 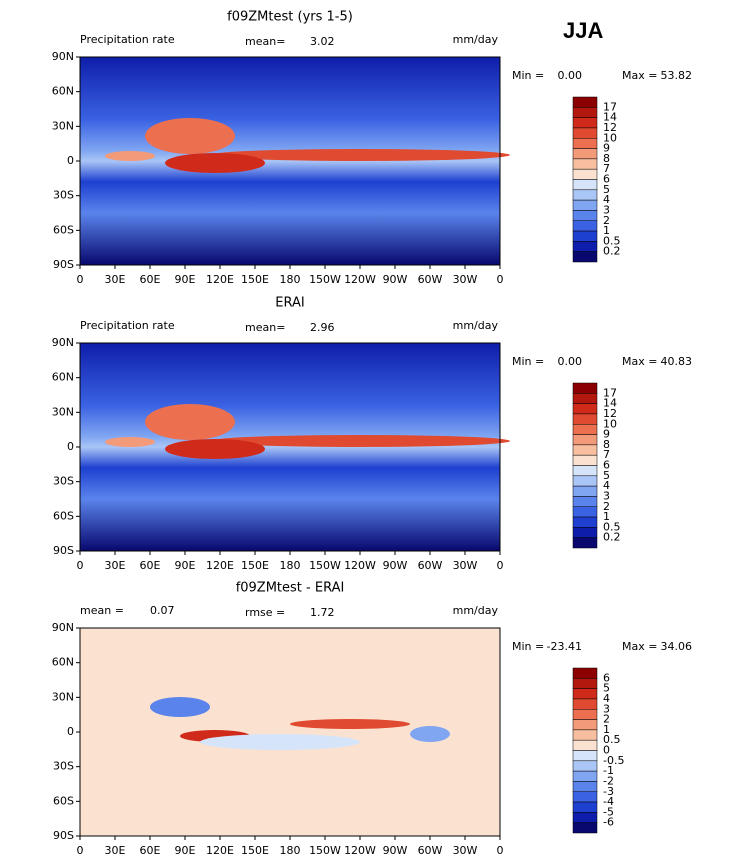 I want to click on min-max: 34.06, so click(x=677, y=646).